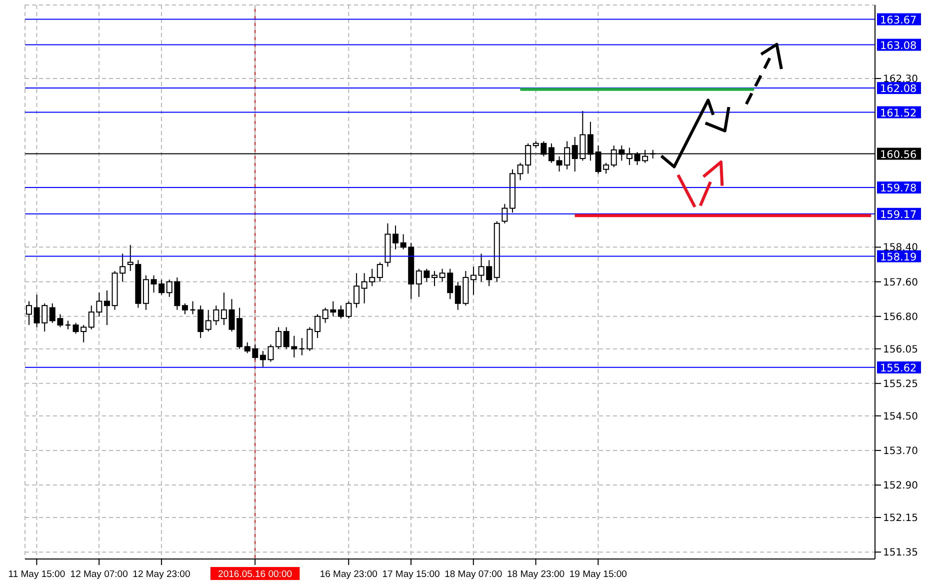 The height and width of the screenshot is (581, 925). I want to click on x-tick-label: 2016.05.16 00:00, so click(255, 574).